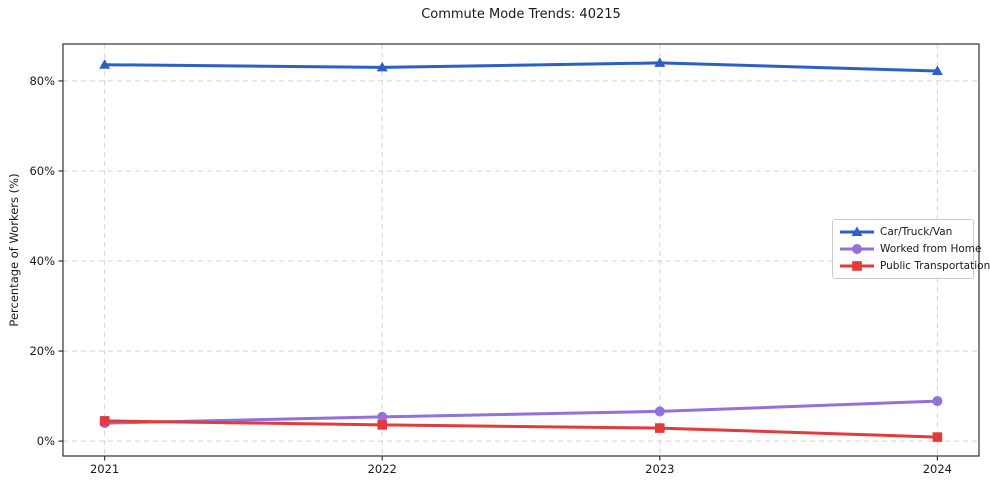 The height and width of the screenshot is (490, 990). I want to click on legend-item-worked-from-home: Worked from Home, so click(910, 249).